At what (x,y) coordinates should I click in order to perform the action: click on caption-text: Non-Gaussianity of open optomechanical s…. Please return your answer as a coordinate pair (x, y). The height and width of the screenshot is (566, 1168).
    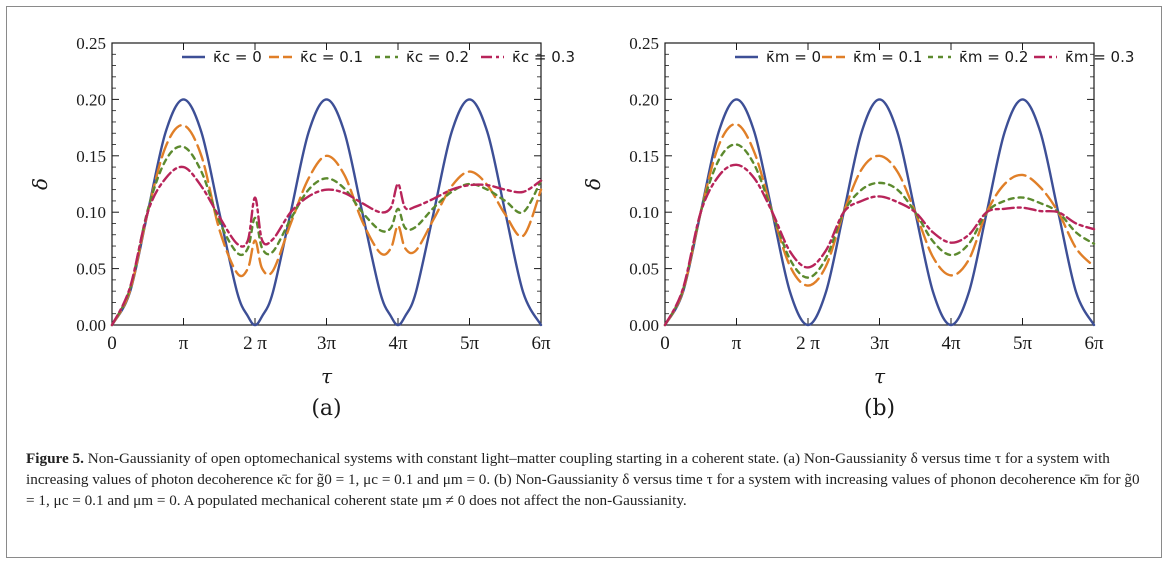
    Looking at the image, I should click on (583, 479).